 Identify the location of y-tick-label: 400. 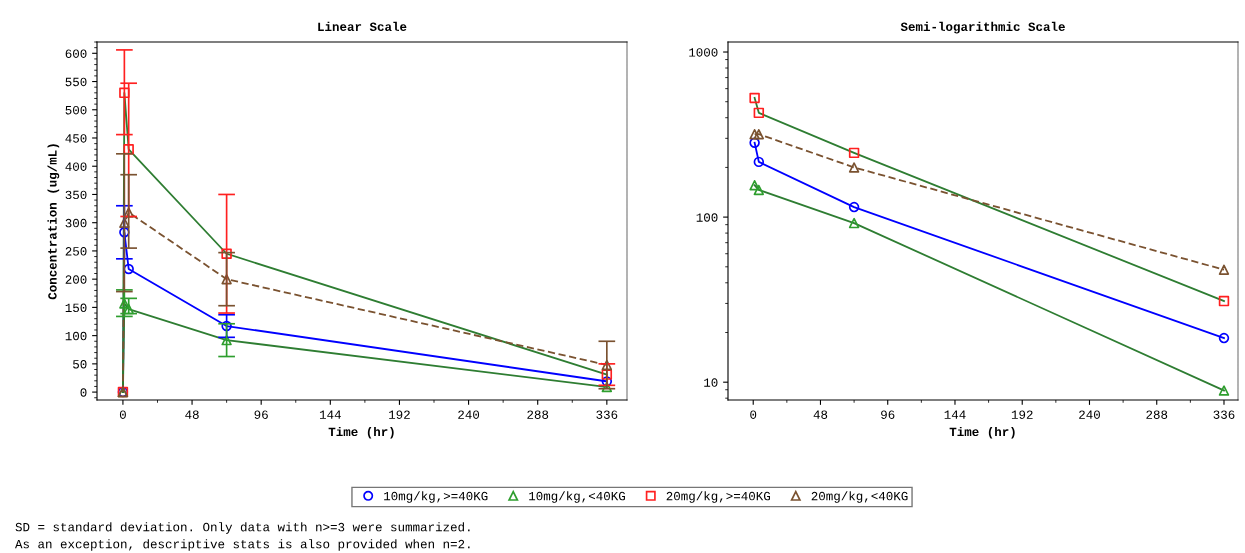
(76, 166).